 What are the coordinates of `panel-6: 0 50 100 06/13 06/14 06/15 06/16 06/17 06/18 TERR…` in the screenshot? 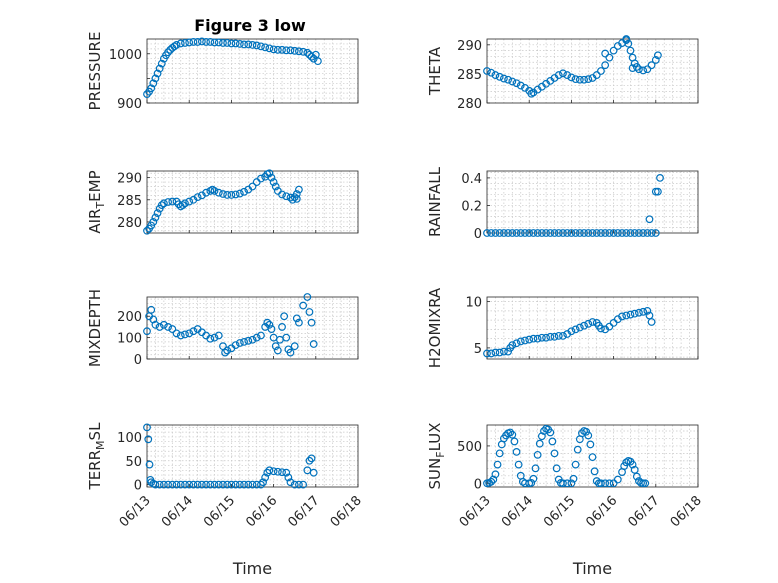 It's located at (225, 500).